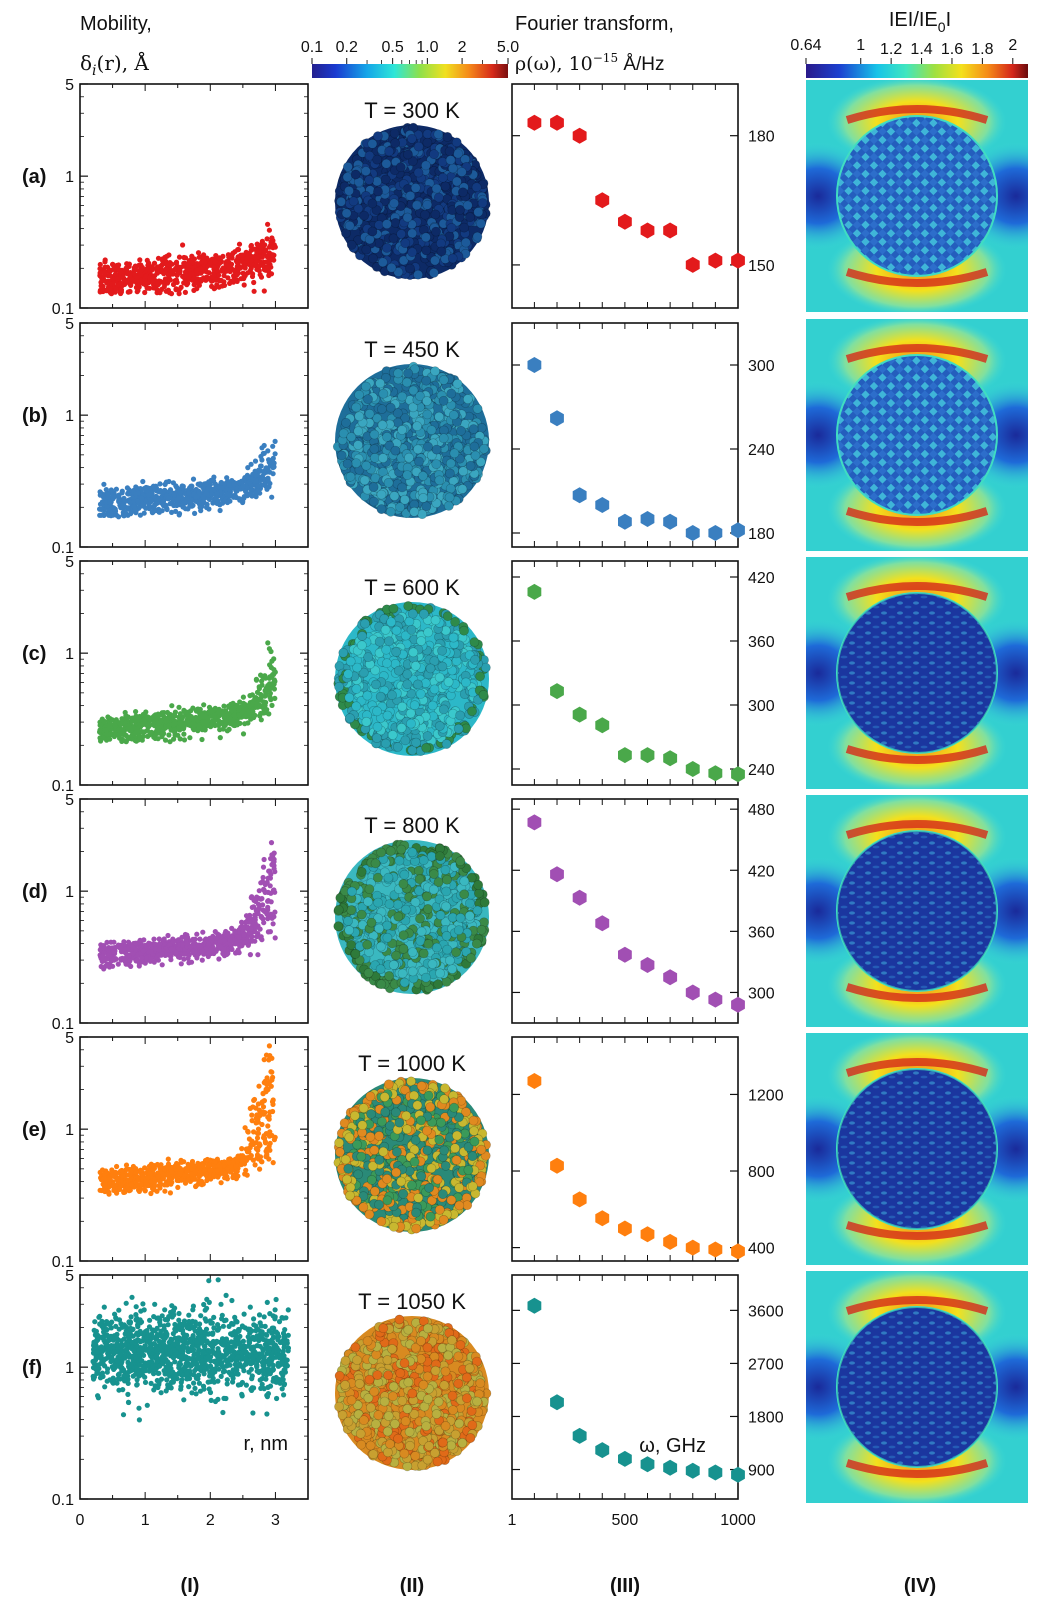 Image resolution: width=1054 pixels, height=1610 pixels. What do you see at coordinates (194, 196) in the screenshot?
I see `mobility-frame` at bounding box center [194, 196].